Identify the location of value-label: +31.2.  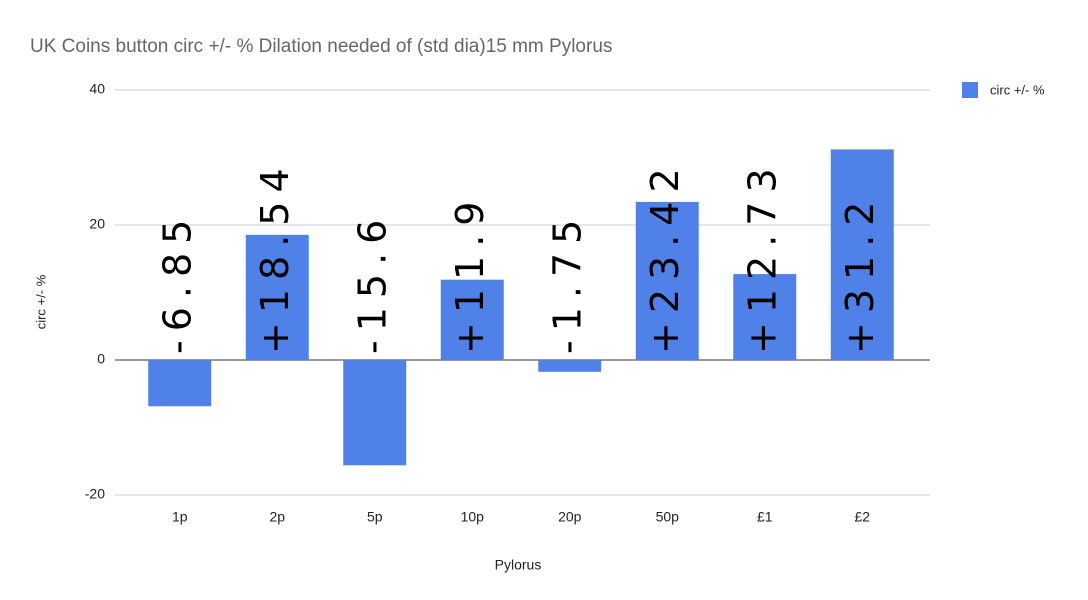
(860, 273).